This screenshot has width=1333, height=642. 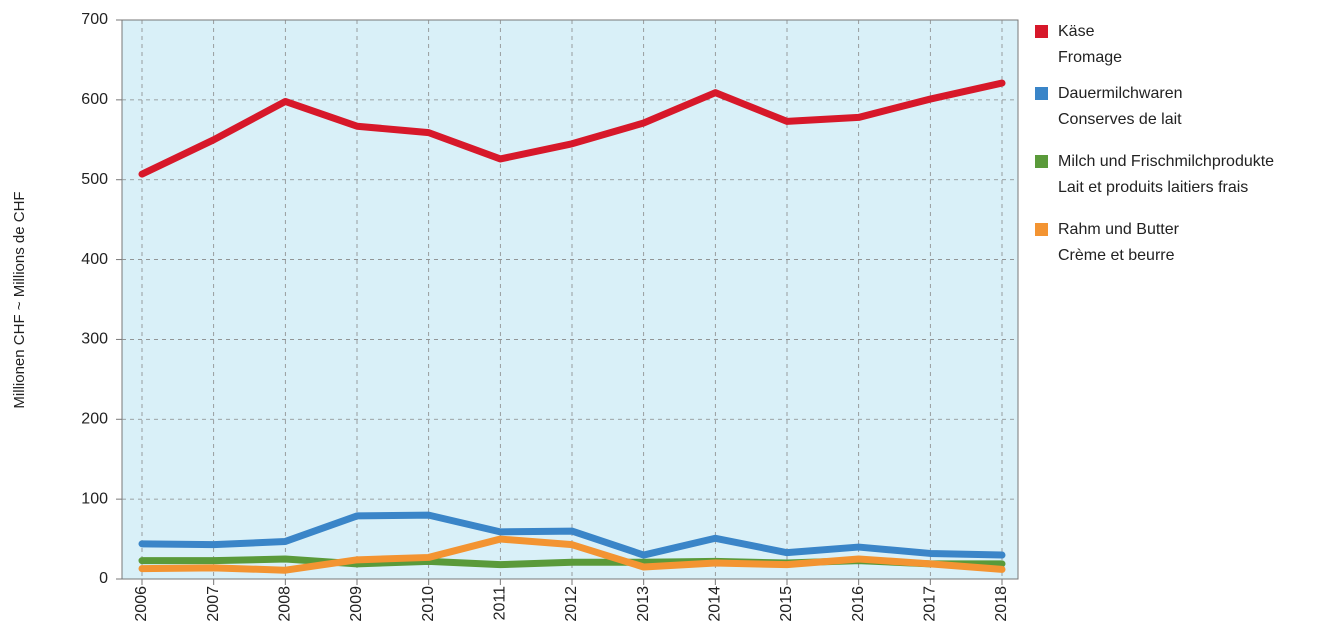 What do you see at coordinates (213, 604) in the screenshot?
I see `x-tick-label: 2007` at bounding box center [213, 604].